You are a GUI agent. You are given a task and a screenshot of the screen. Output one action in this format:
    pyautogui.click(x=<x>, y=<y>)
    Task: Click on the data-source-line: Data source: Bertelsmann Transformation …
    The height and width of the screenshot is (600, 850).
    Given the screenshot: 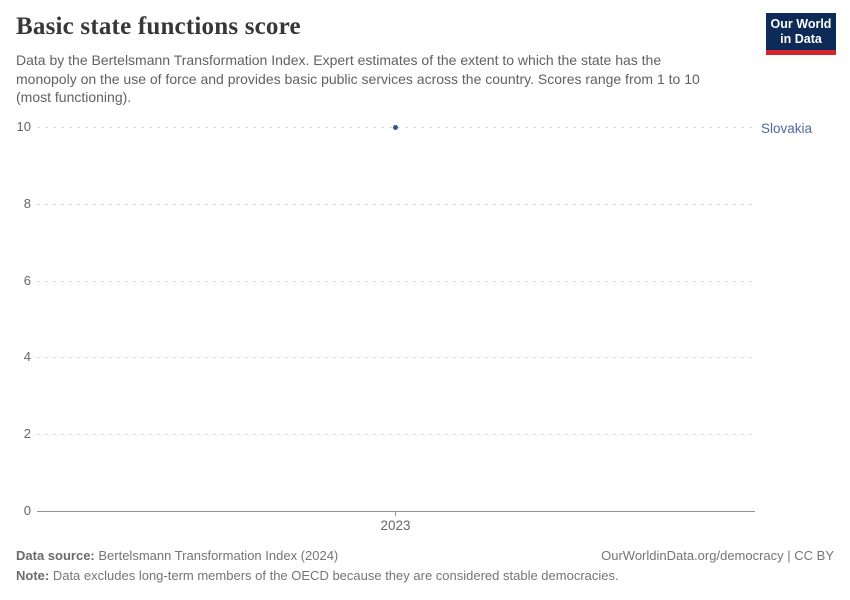 What is the action you would take?
    pyautogui.click(x=177, y=555)
    